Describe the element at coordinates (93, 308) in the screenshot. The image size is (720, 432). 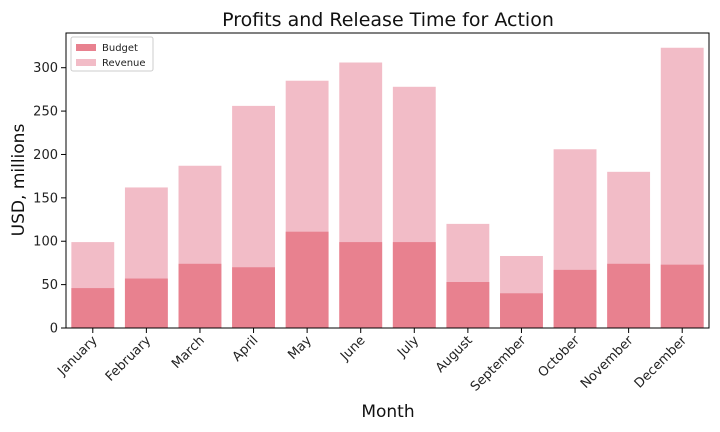
I see `budget-bar-january` at that location.